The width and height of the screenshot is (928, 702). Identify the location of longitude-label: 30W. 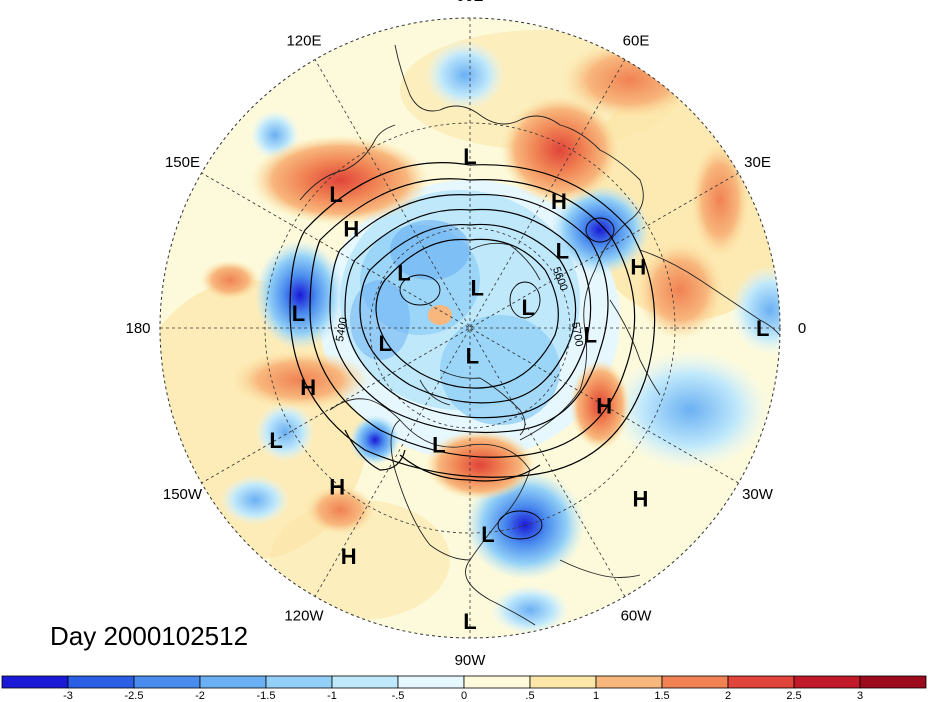
(758, 494).